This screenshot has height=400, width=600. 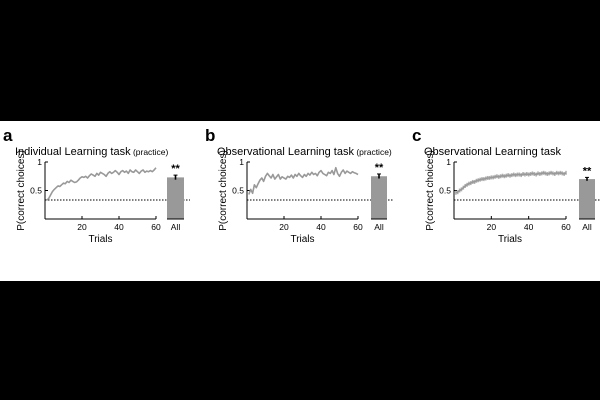 I want to click on panel-title: Observational Learning task (practice), so click(x=304, y=152).